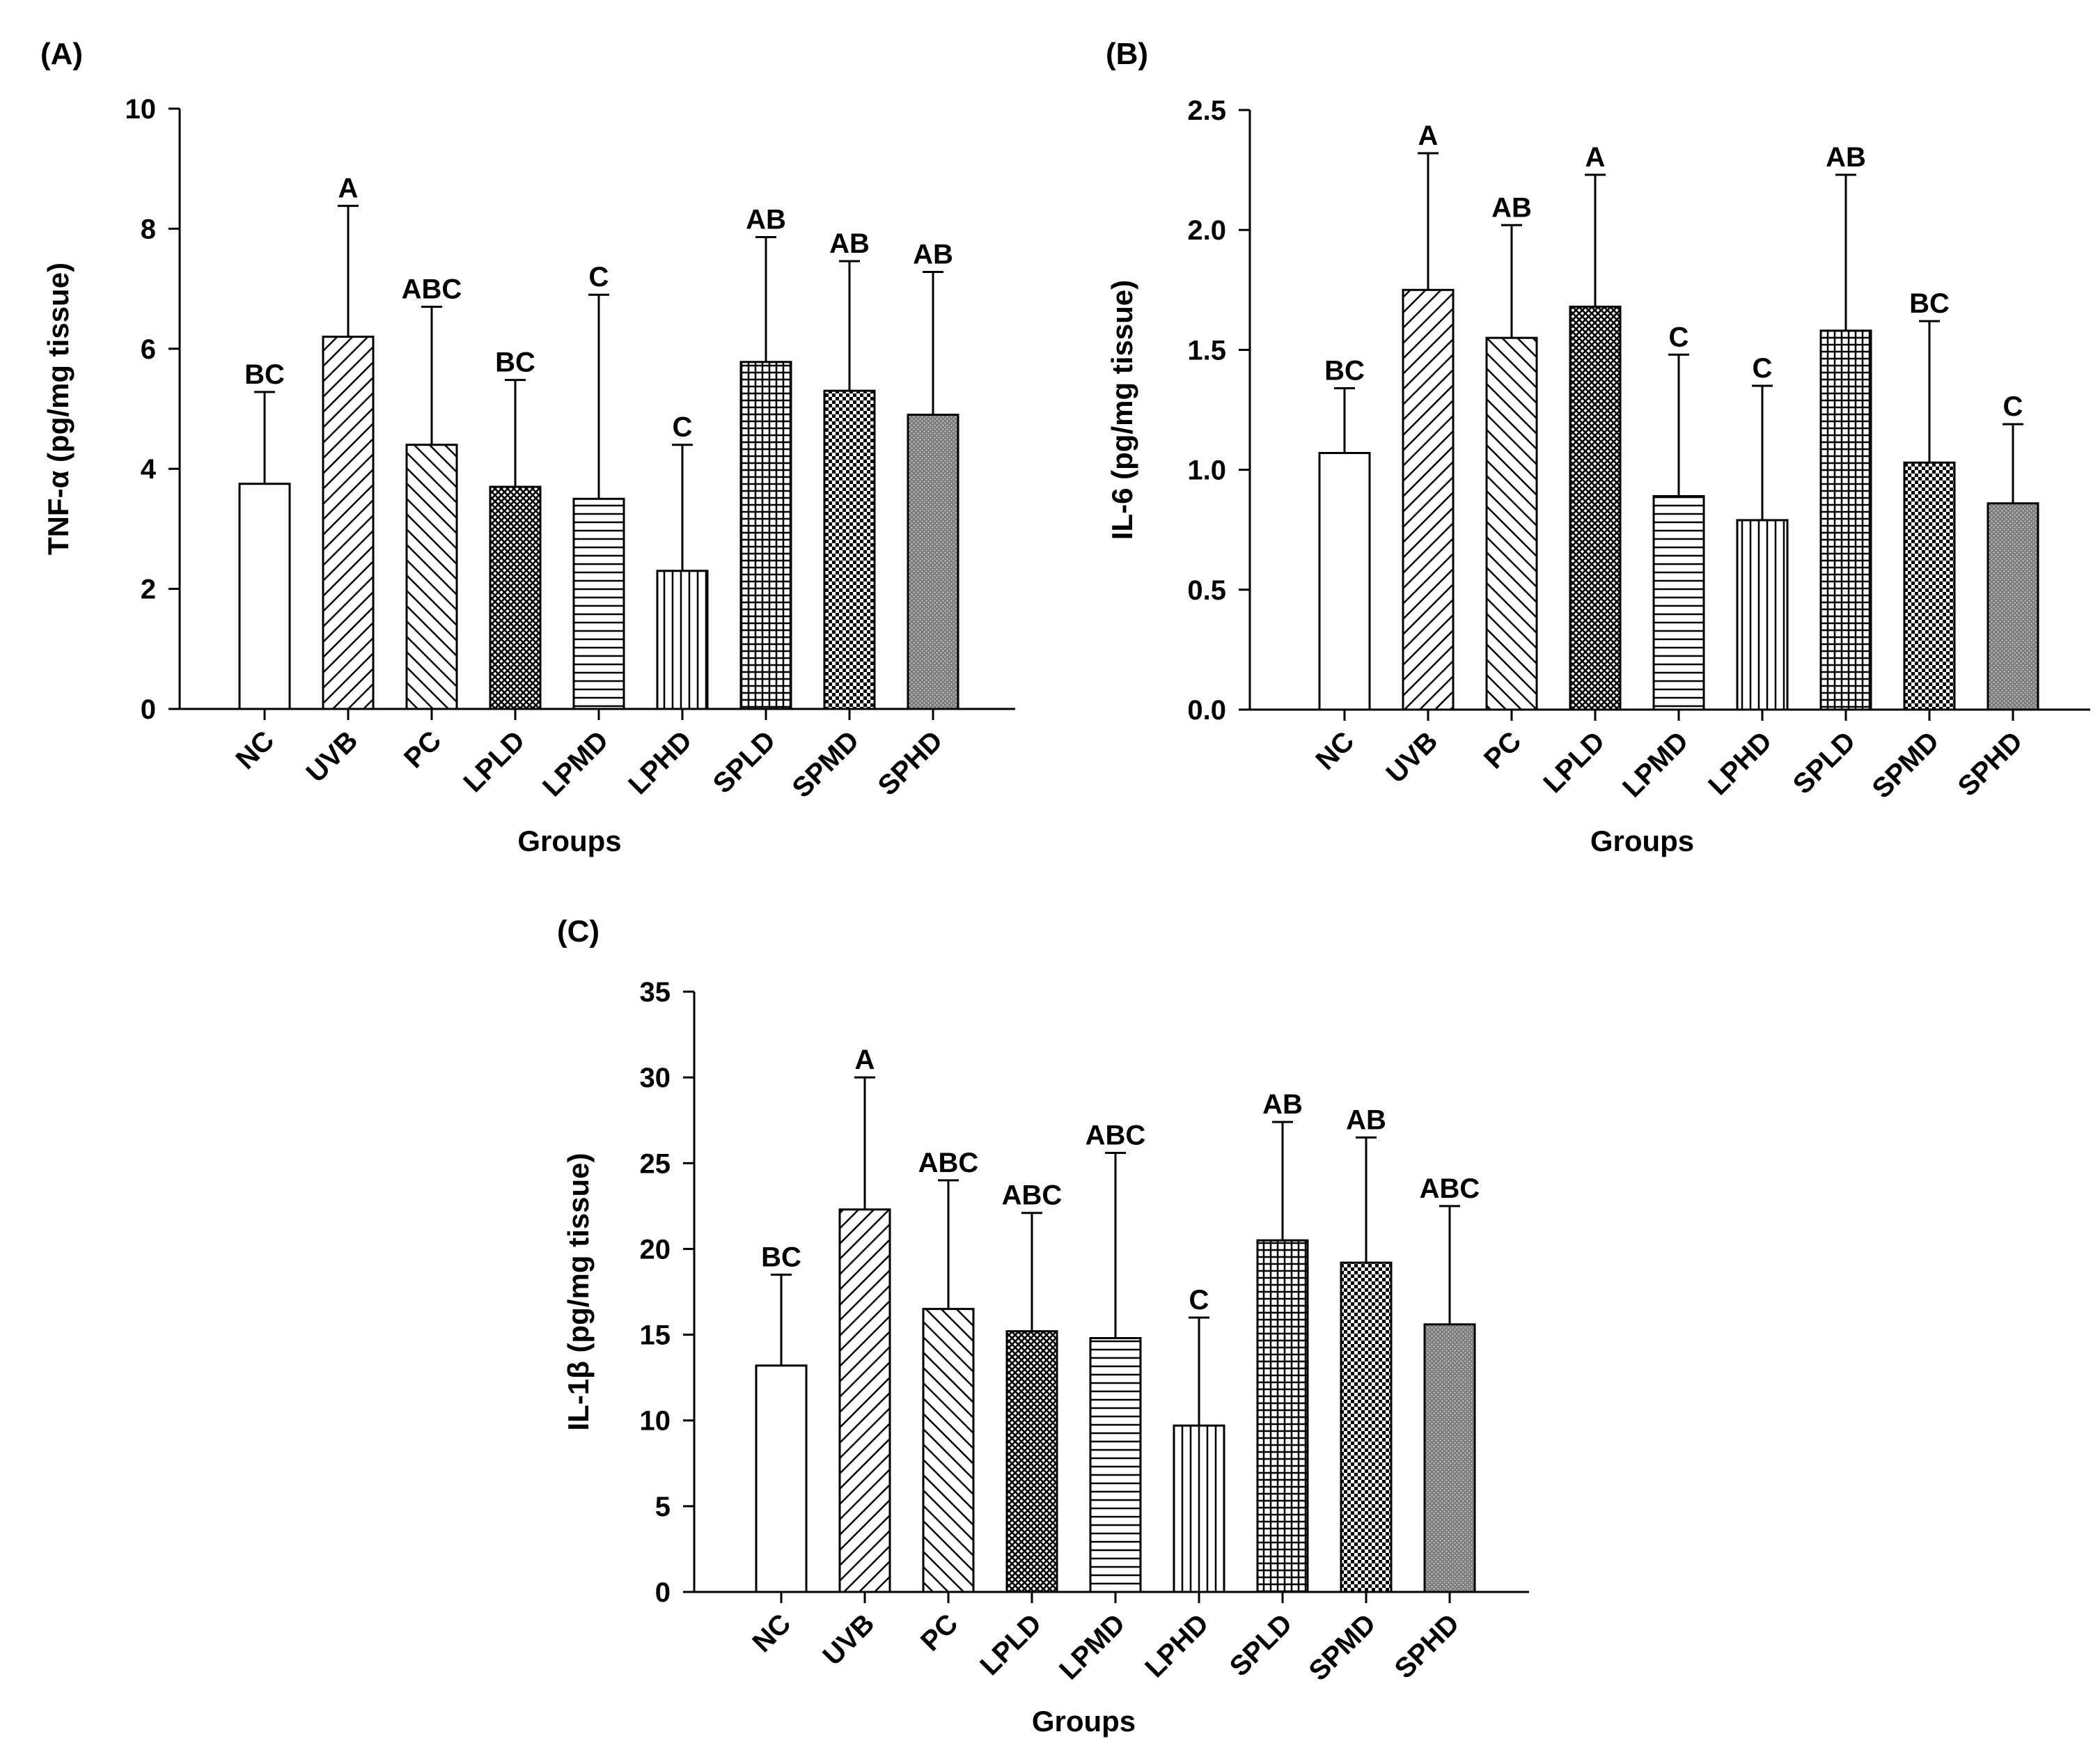  Describe the element at coordinates (655, 1249) in the screenshot. I see `y-tick-label: 20` at that location.